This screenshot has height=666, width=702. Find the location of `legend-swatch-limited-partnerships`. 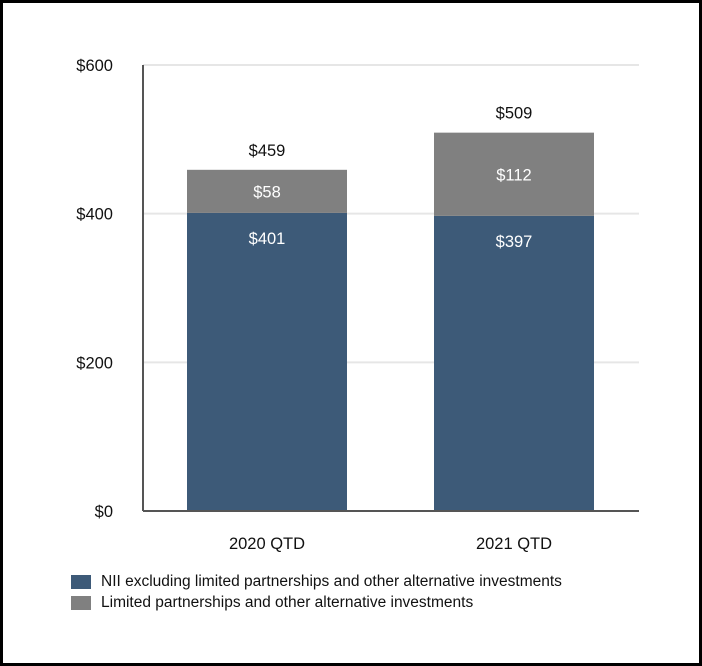

legend-swatch-limited-partnerships is located at coordinates (81, 602).